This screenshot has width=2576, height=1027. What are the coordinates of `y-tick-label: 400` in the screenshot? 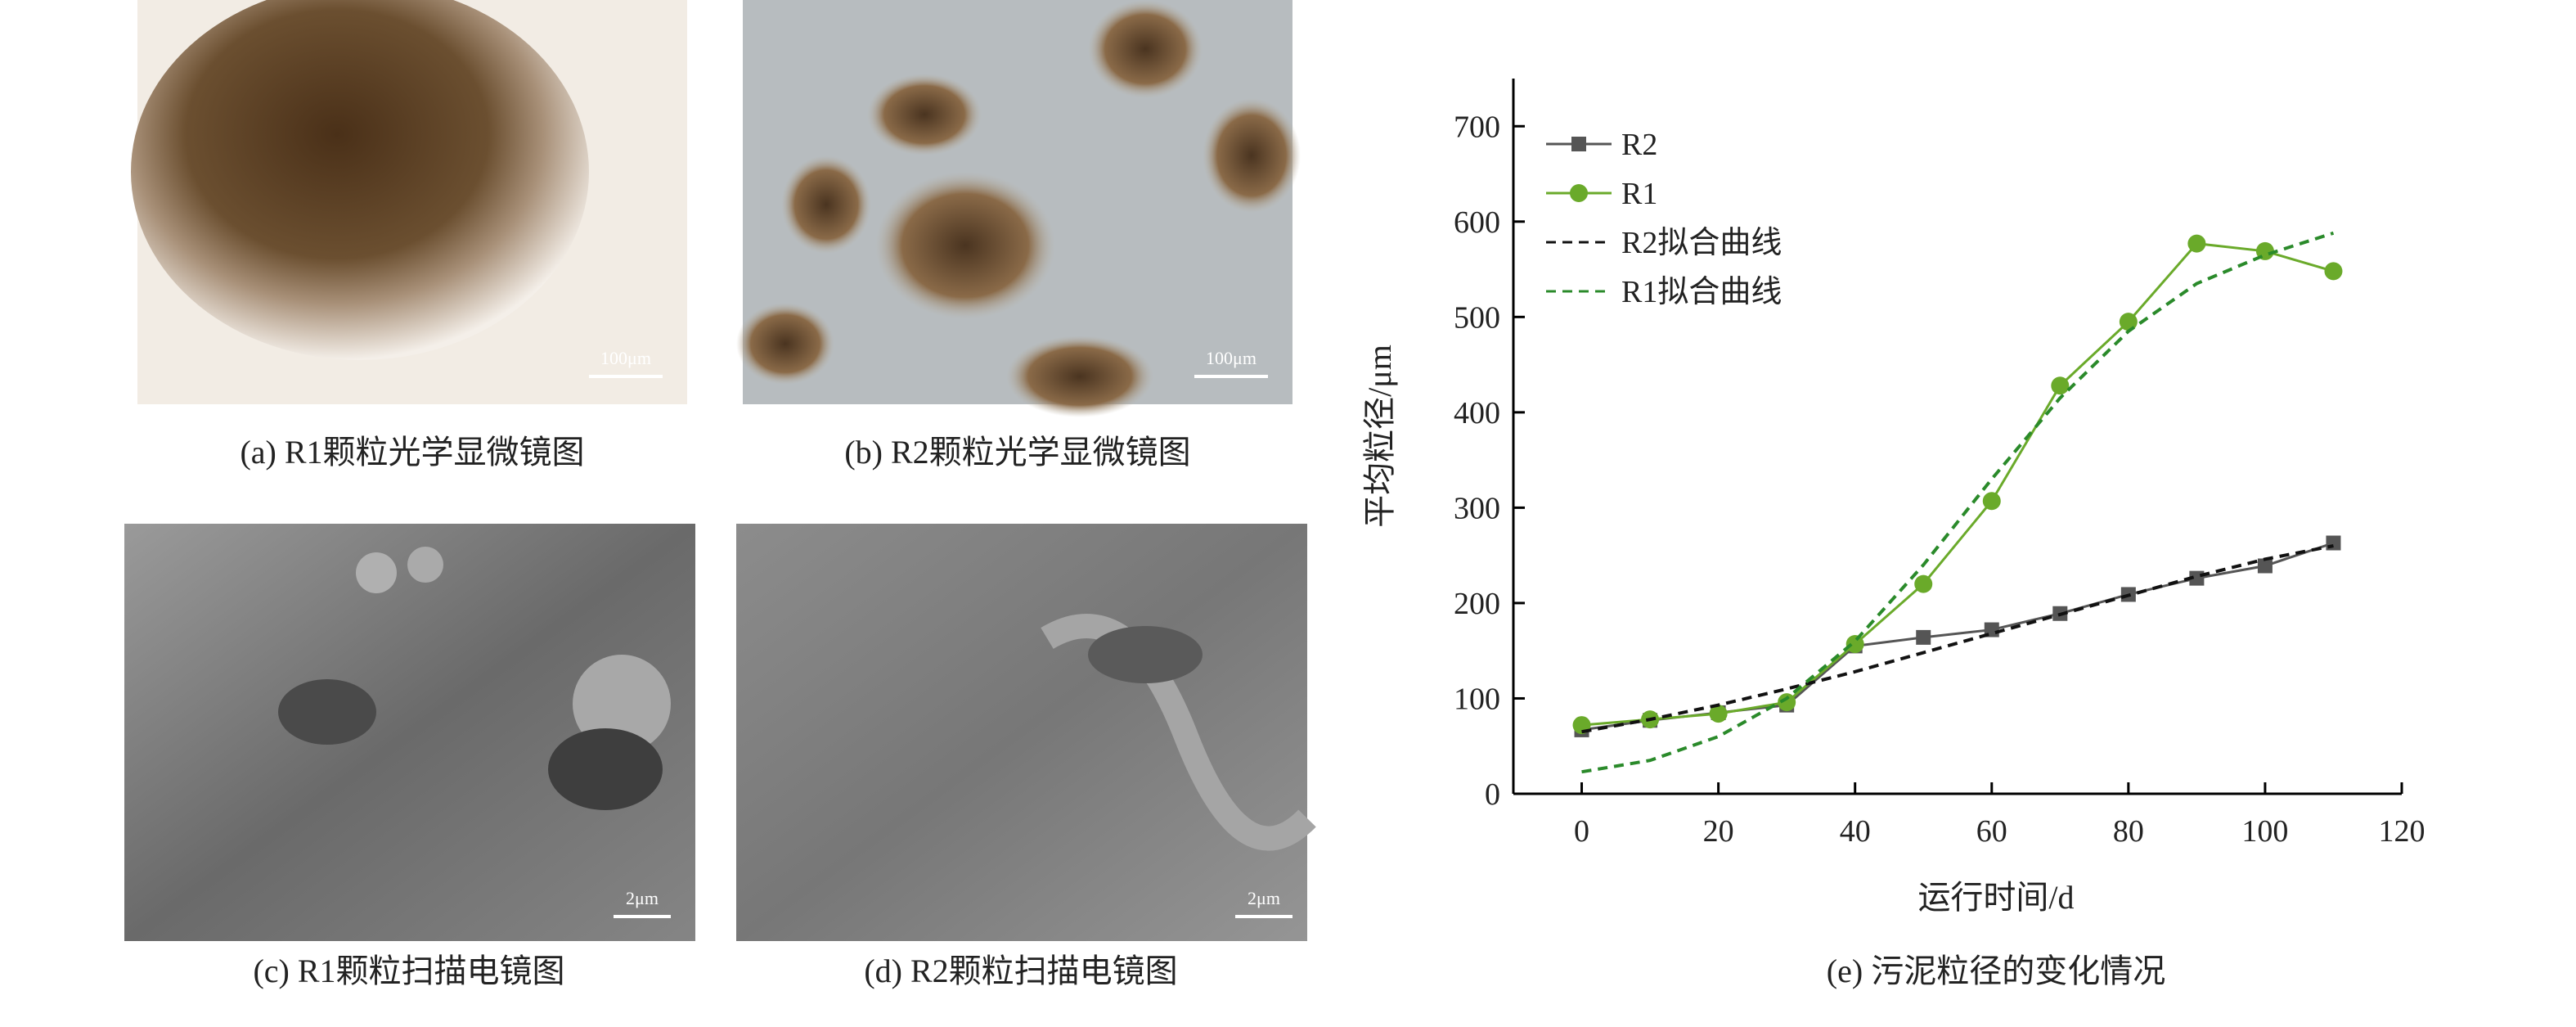 It's located at (1477, 413).